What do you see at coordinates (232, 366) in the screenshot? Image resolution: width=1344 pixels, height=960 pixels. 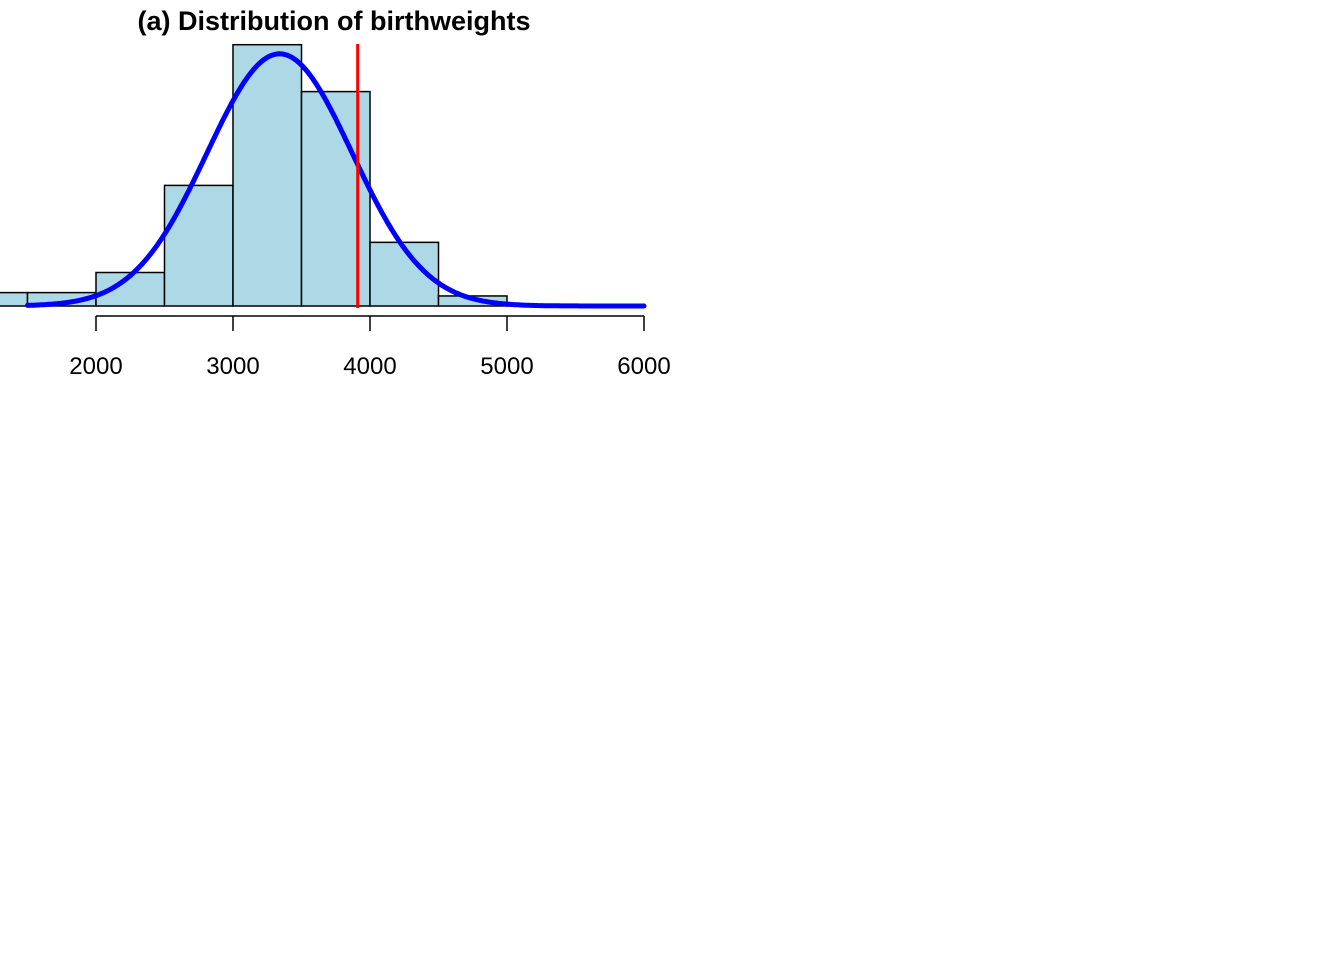 I see `x-tick-label-3000: 3000` at bounding box center [232, 366].